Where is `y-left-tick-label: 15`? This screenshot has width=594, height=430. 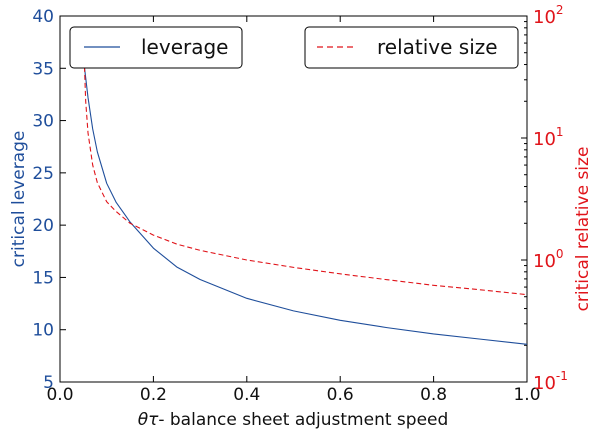 y-left-tick-label: 15 is located at coordinates (43, 278).